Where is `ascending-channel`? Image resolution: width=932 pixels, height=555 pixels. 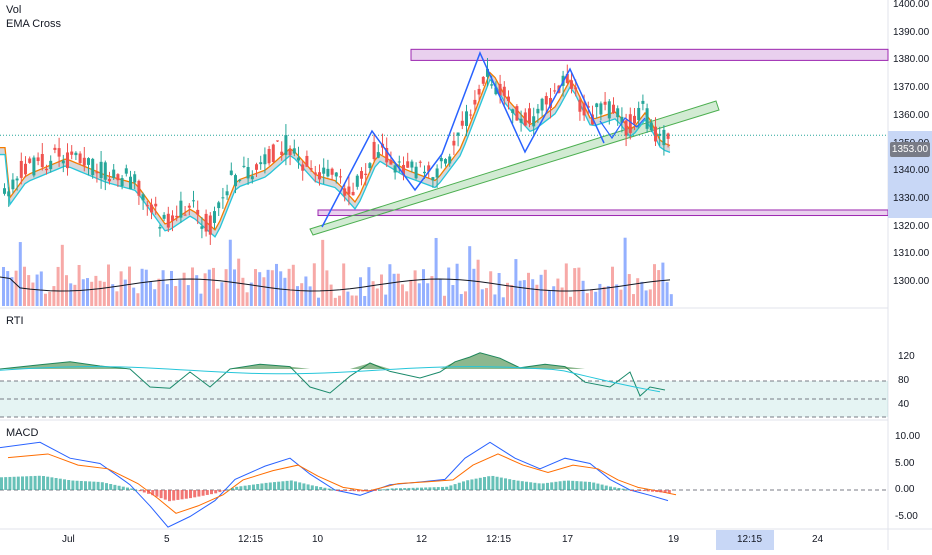 ascending-channel is located at coordinates (514, 168).